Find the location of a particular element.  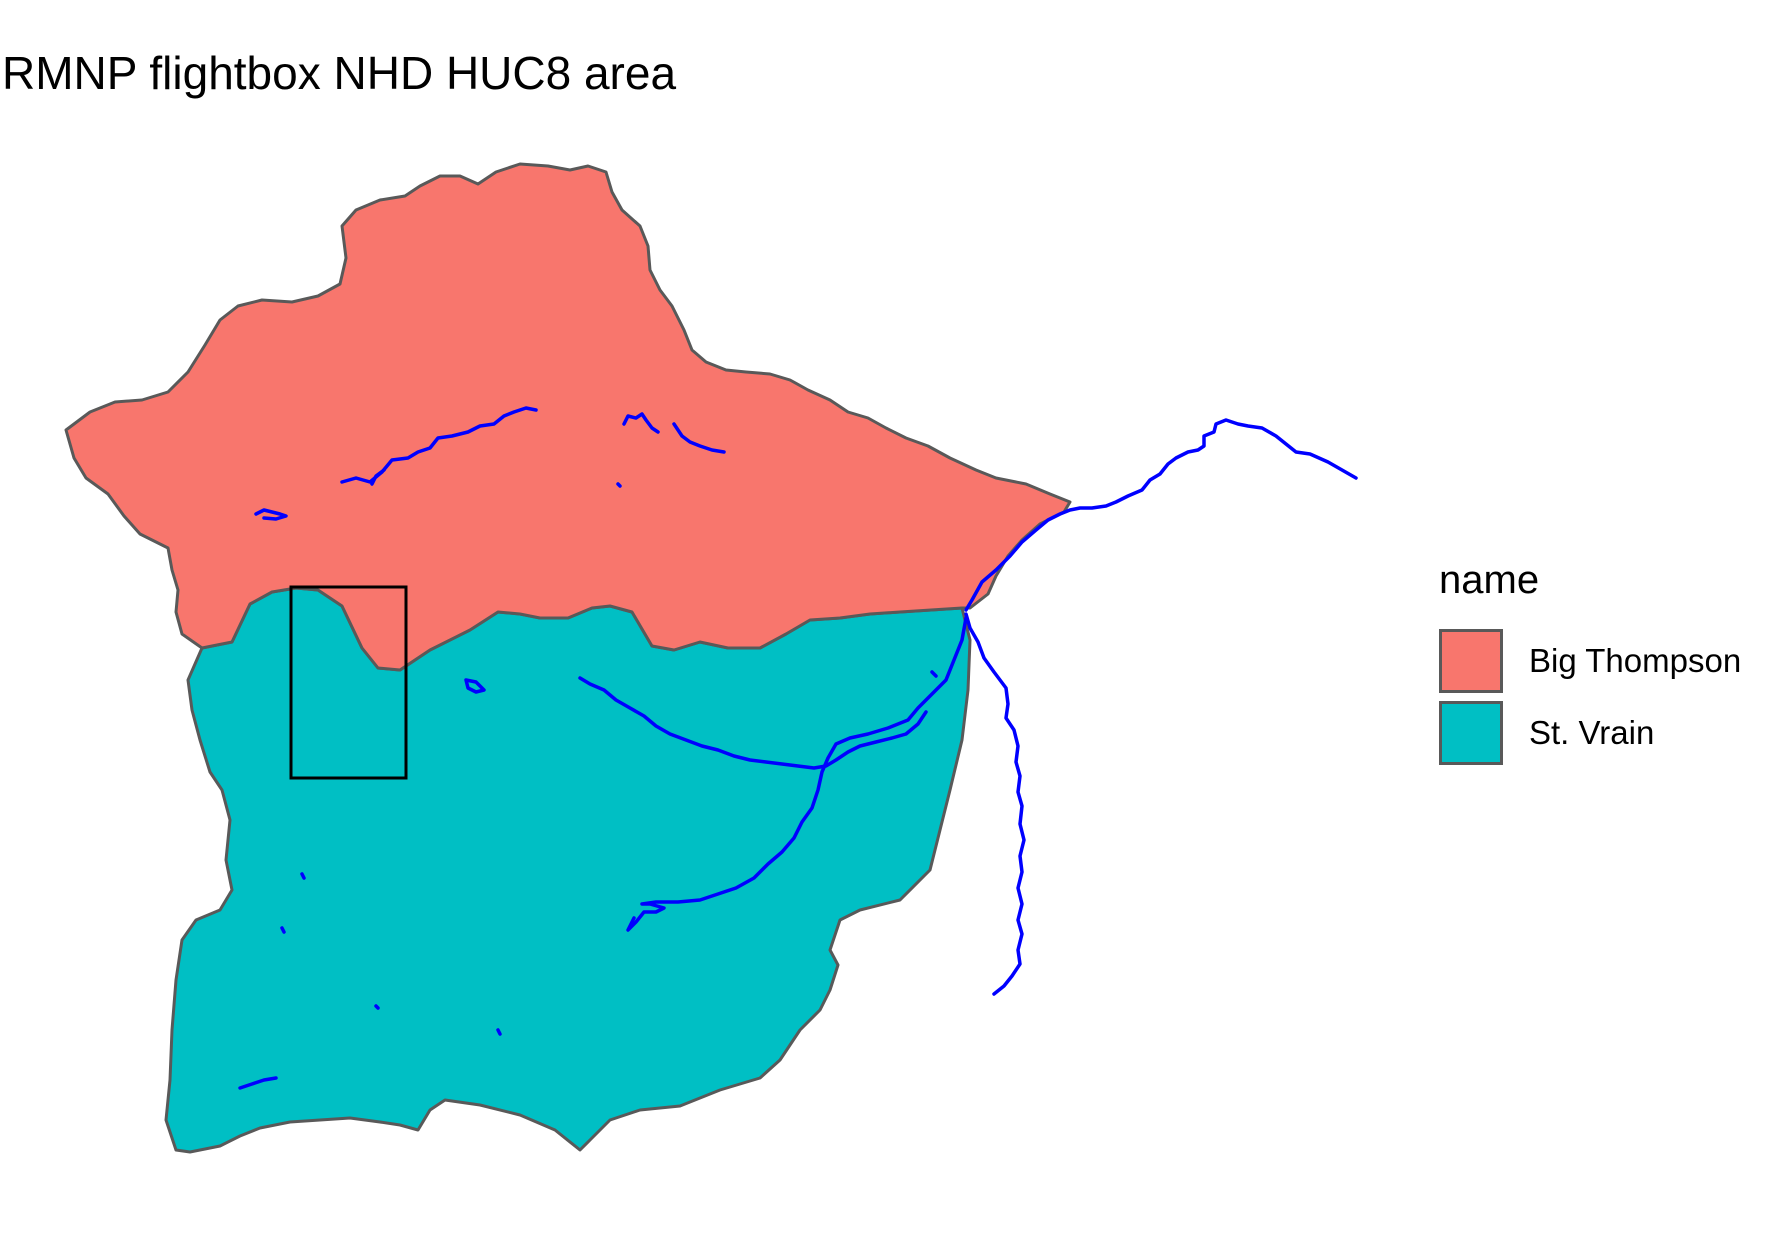

legend: name Big Thompson St. Vrain is located at coordinates (1590, 663).